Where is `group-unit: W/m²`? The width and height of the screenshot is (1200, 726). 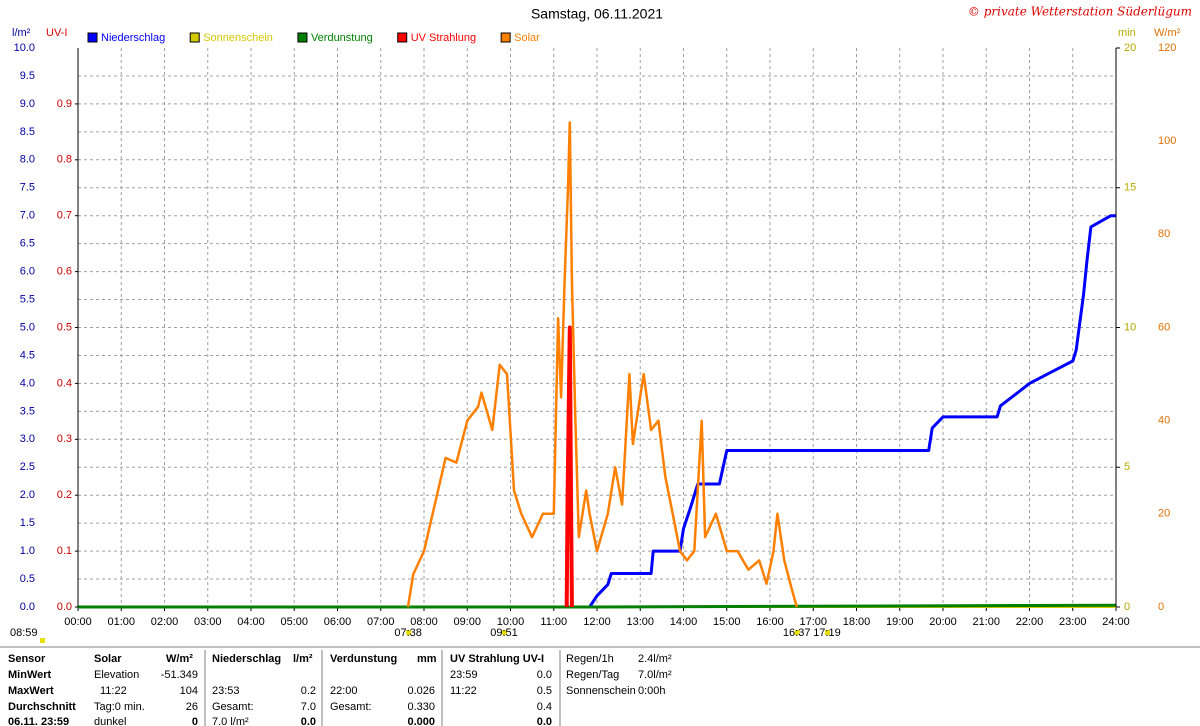
group-unit: W/m² is located at coordinates (179, 659).